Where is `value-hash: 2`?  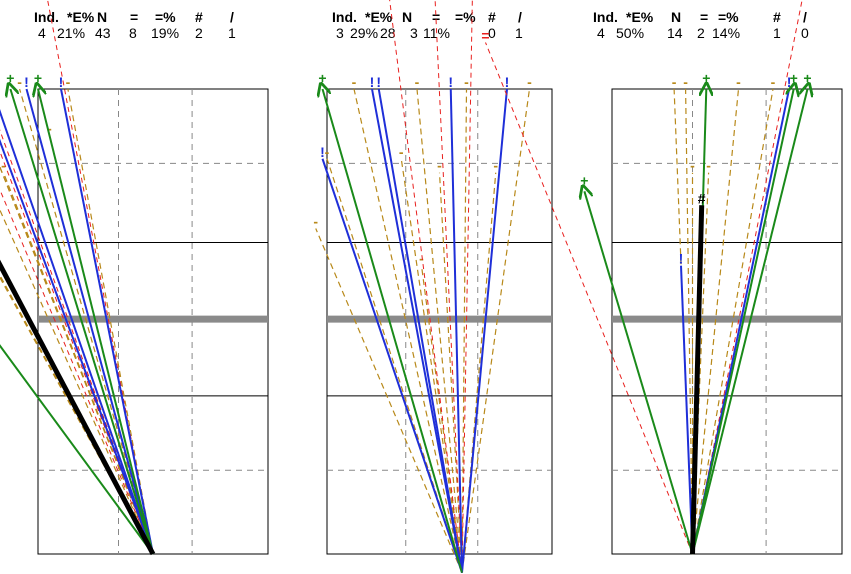
value-hash: 2 is located at coordinates (199, 33).